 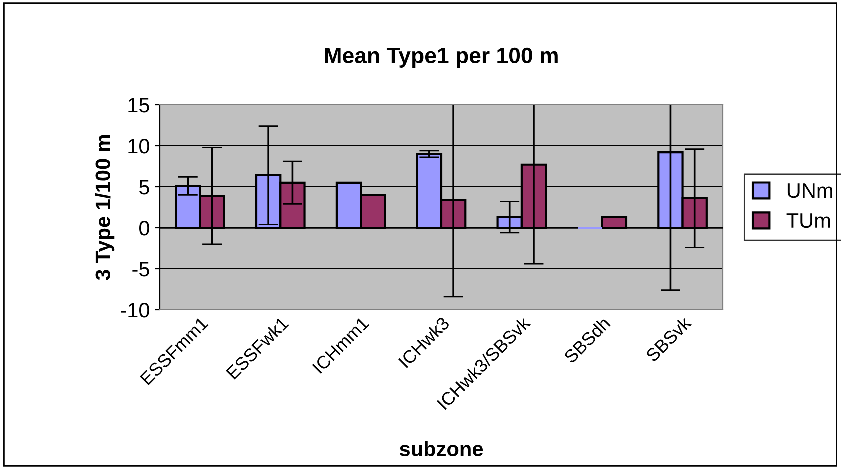 What do you see at coordinates (145, 228) in the screenshot?
I see `y-tick-label: 0` at bounding box center [145, 228].